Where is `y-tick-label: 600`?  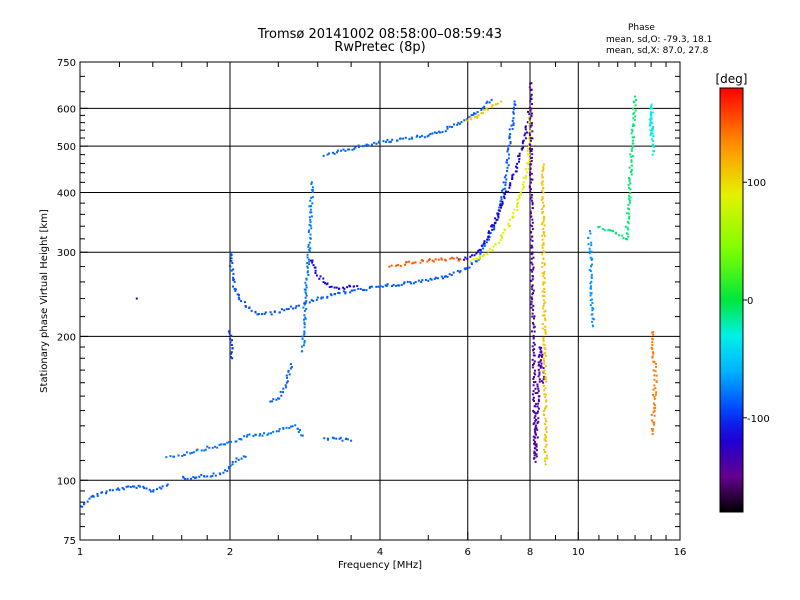
y-tick-label: 600 is located at coordinates (66, 109).